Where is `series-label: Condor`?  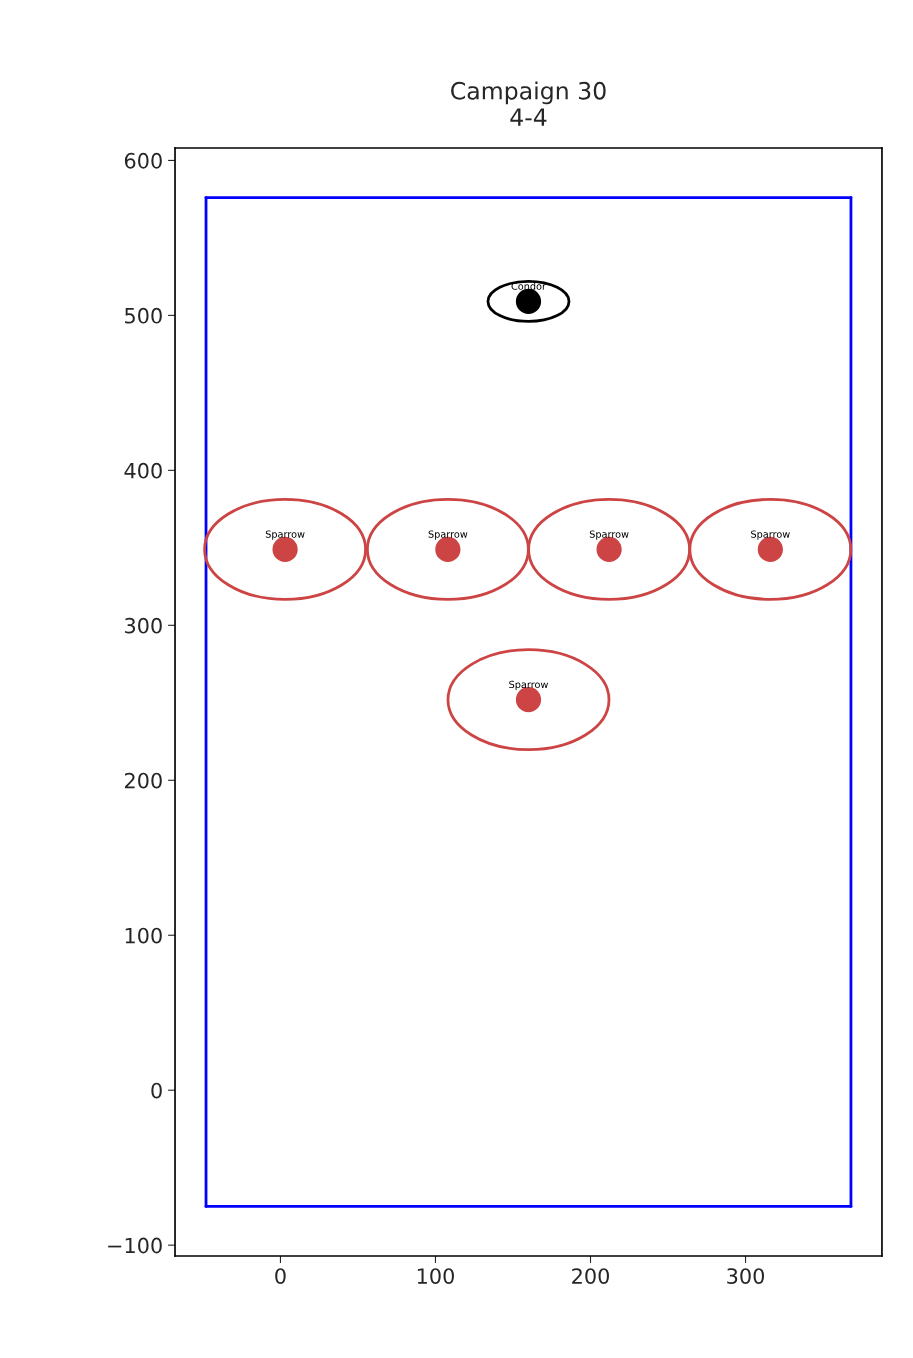
series-label: Condor is located at coordinates (528, 286).